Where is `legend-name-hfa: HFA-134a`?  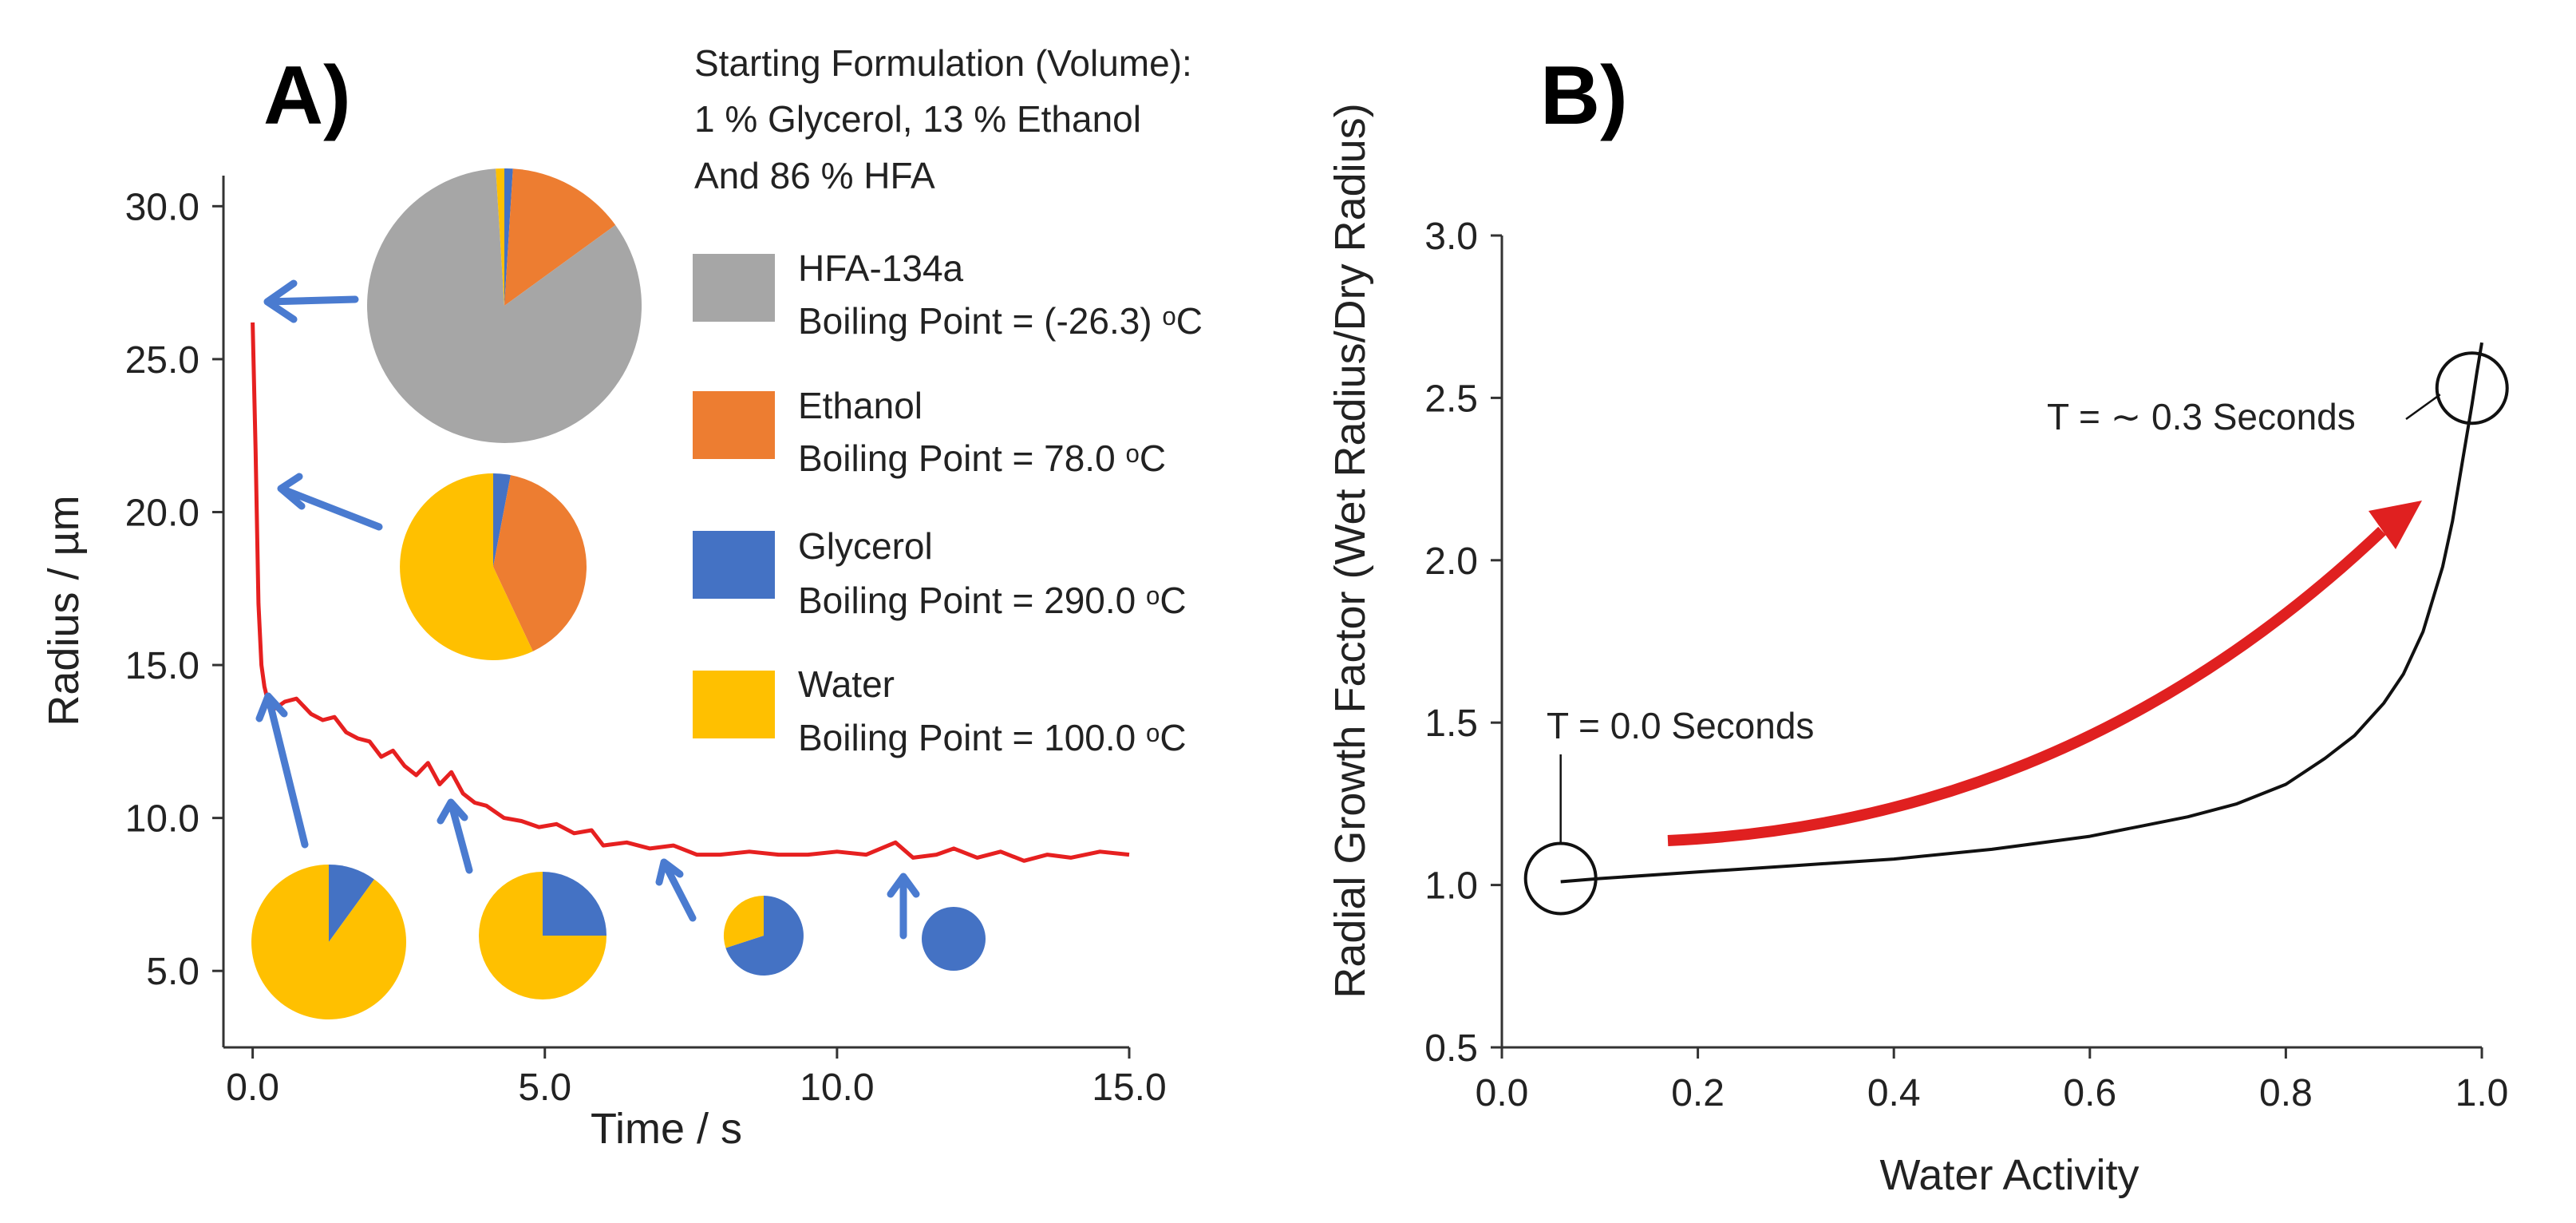 legend-name-hfa: HFA-134a is located at coordinates (881, 268).